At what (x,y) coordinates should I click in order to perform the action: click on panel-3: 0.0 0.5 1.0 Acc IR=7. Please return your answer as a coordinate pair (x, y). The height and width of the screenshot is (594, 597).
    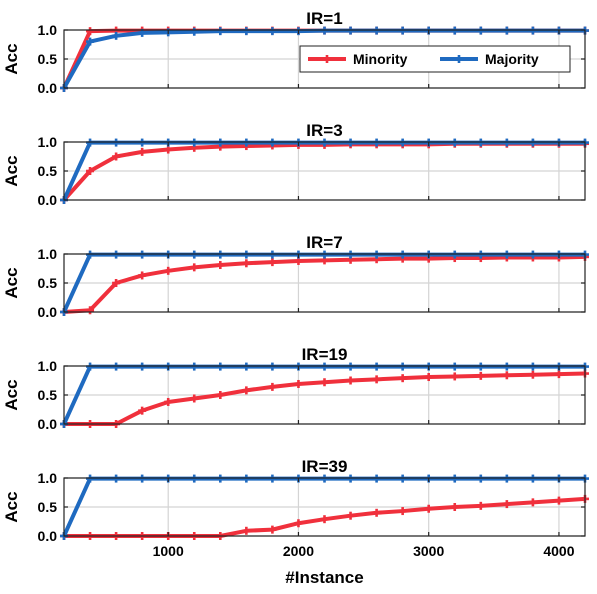
    Looking at the image, I should click on (295, 276).